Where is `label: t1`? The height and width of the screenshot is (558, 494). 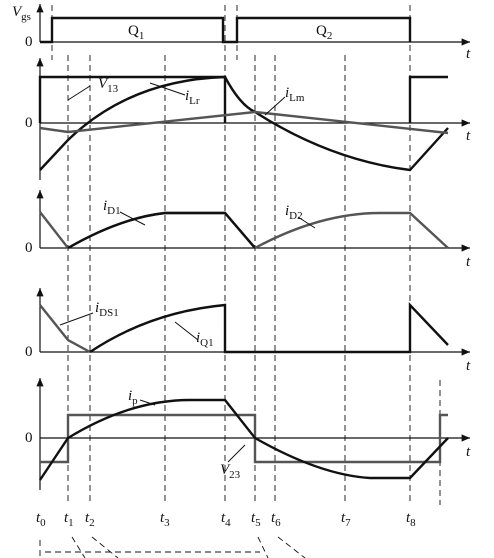
label: t1 is located at coordinates (69, 519).